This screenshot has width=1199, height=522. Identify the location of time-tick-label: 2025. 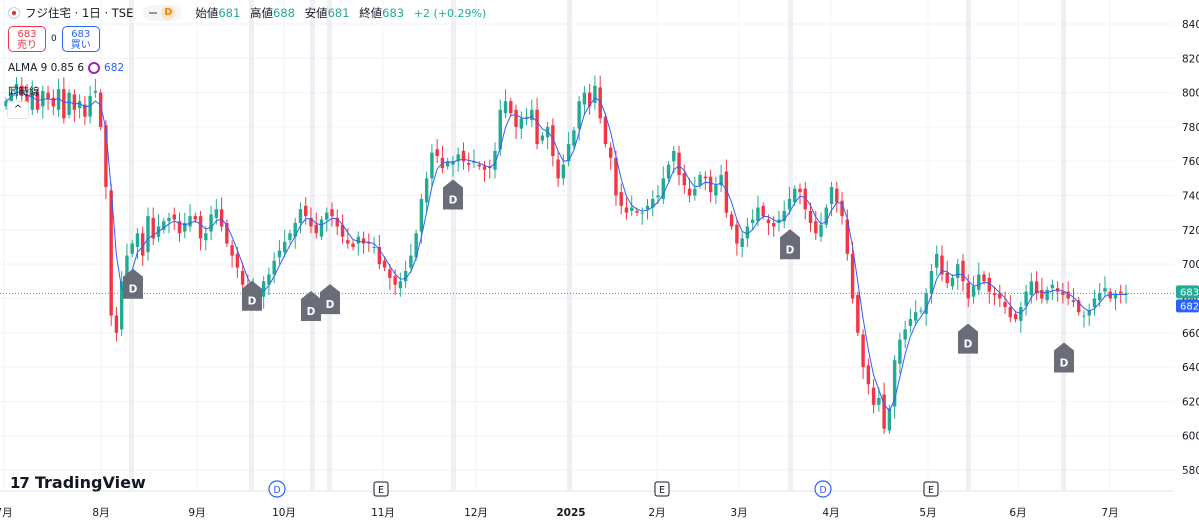
(570, 513).